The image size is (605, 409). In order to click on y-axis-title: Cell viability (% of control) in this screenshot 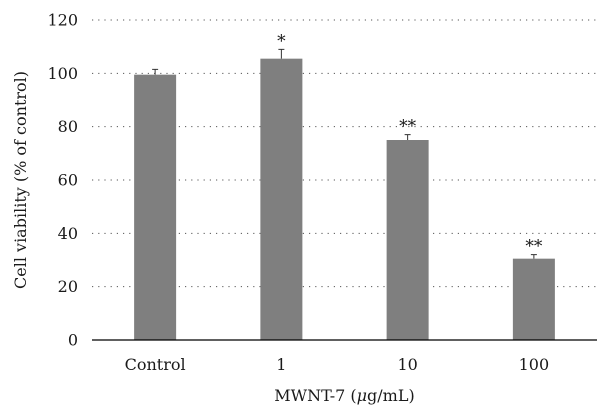, I will do `click(20, 180)`.